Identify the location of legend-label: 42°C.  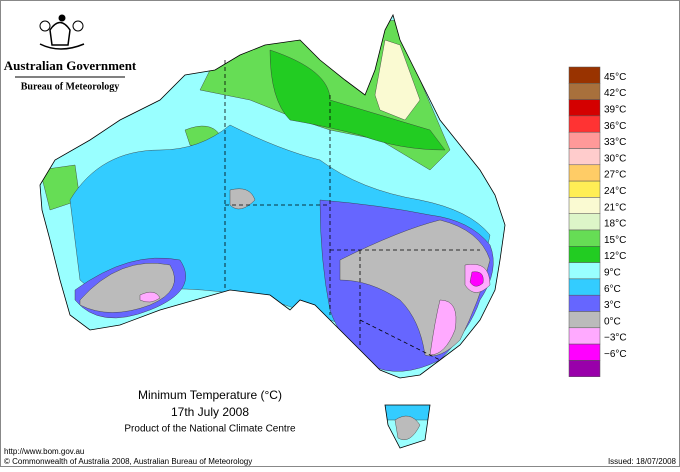
(615, 93).